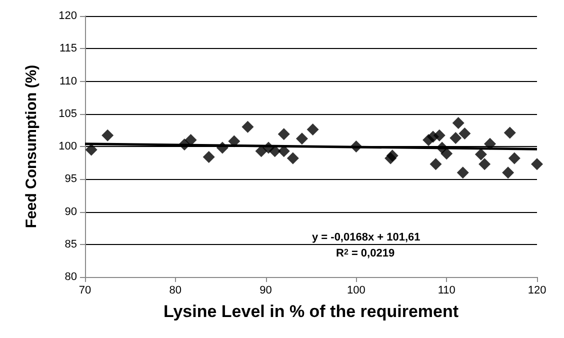 Image resolution: width=564 pixels, height=338 pixels. What do you see at coordinates (70, 277) in the screenshot?
I see `y-tick-label: 80` at bounding box center [70, 277].